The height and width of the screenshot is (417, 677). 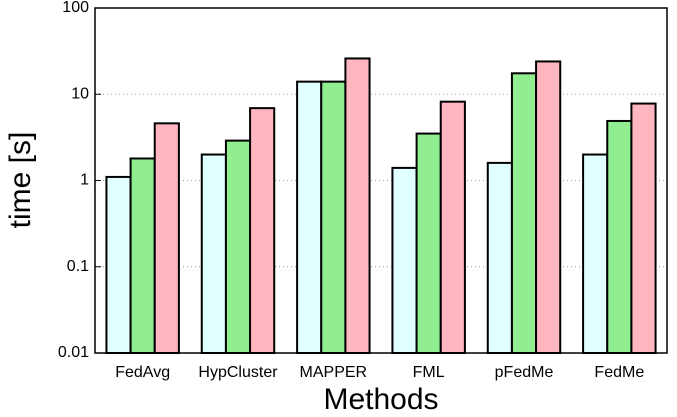 I want to click on x-tick-label: HypCluster, so click(x=238, y=372).